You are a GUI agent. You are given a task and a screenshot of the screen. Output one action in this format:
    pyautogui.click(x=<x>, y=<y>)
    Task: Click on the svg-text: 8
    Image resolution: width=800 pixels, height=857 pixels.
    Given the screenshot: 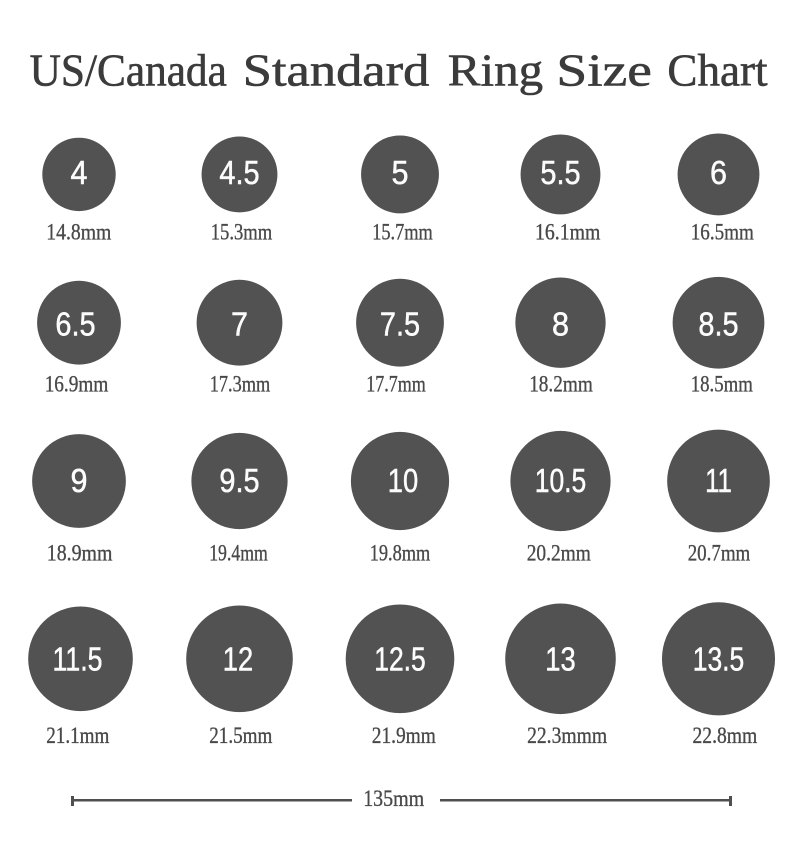 What is the action you would take?
    pyautogui.click(x=560, y=325)
    